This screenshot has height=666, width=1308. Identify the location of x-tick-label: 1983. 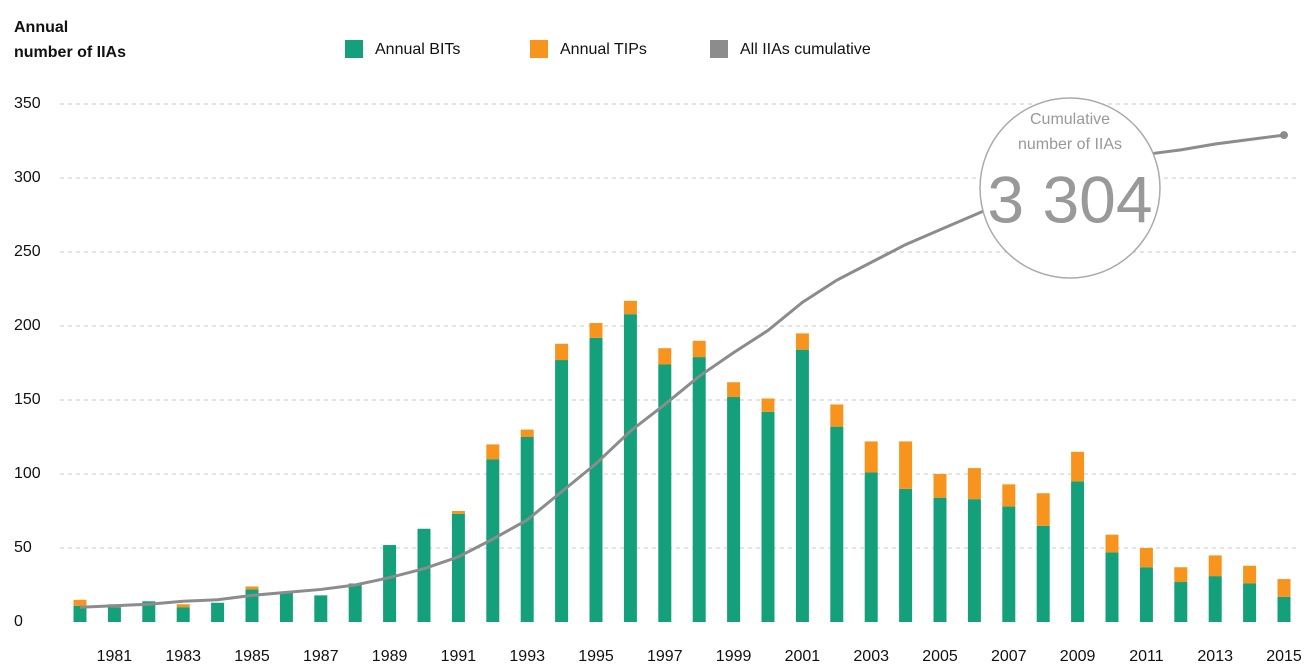
(183, 656).